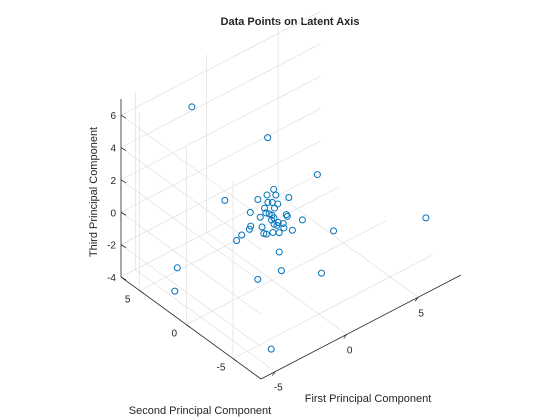  I want to click on y-tick-label: -5, so click(221, 368).